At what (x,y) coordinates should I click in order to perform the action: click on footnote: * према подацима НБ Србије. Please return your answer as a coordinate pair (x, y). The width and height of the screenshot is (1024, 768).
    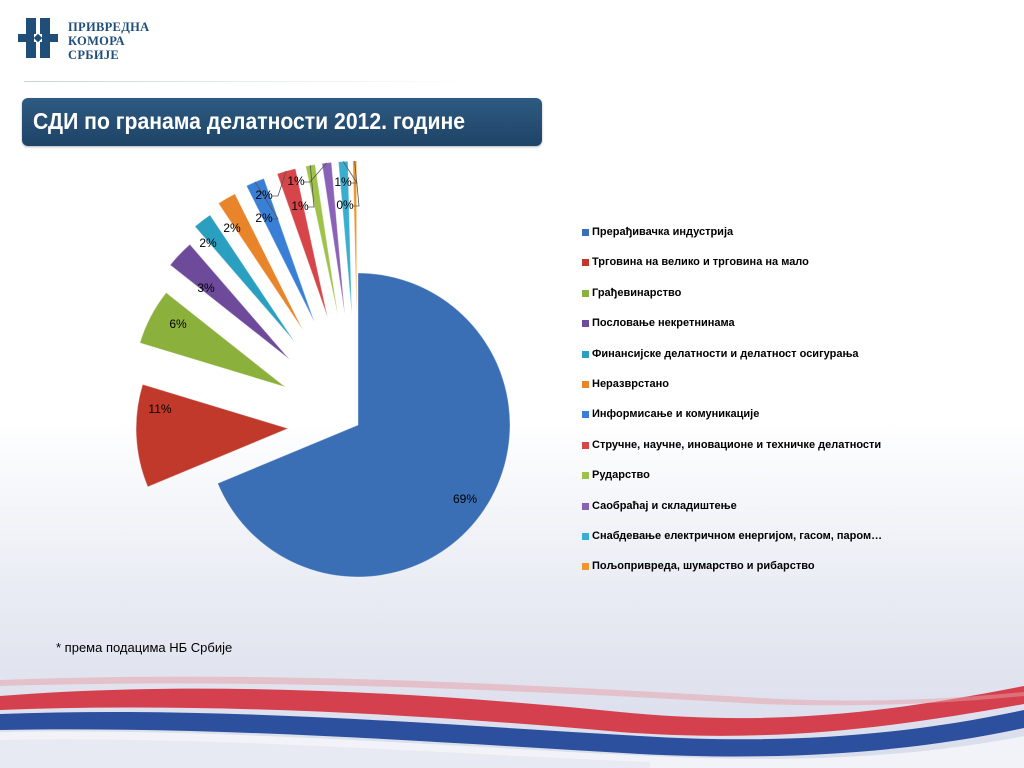
    Looking at the image, I should click on (144, 647).